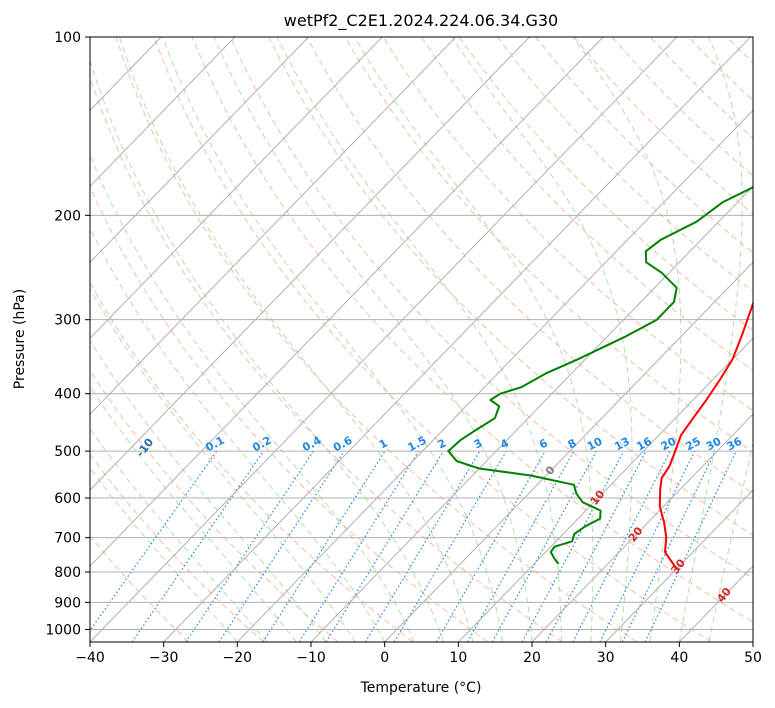 The width and height of the screenshot is (775, 708). What do you see at coordinates (384, 658) in the screenshot?
I see `x-tick-label: 0` at bounding box center [384, 658].